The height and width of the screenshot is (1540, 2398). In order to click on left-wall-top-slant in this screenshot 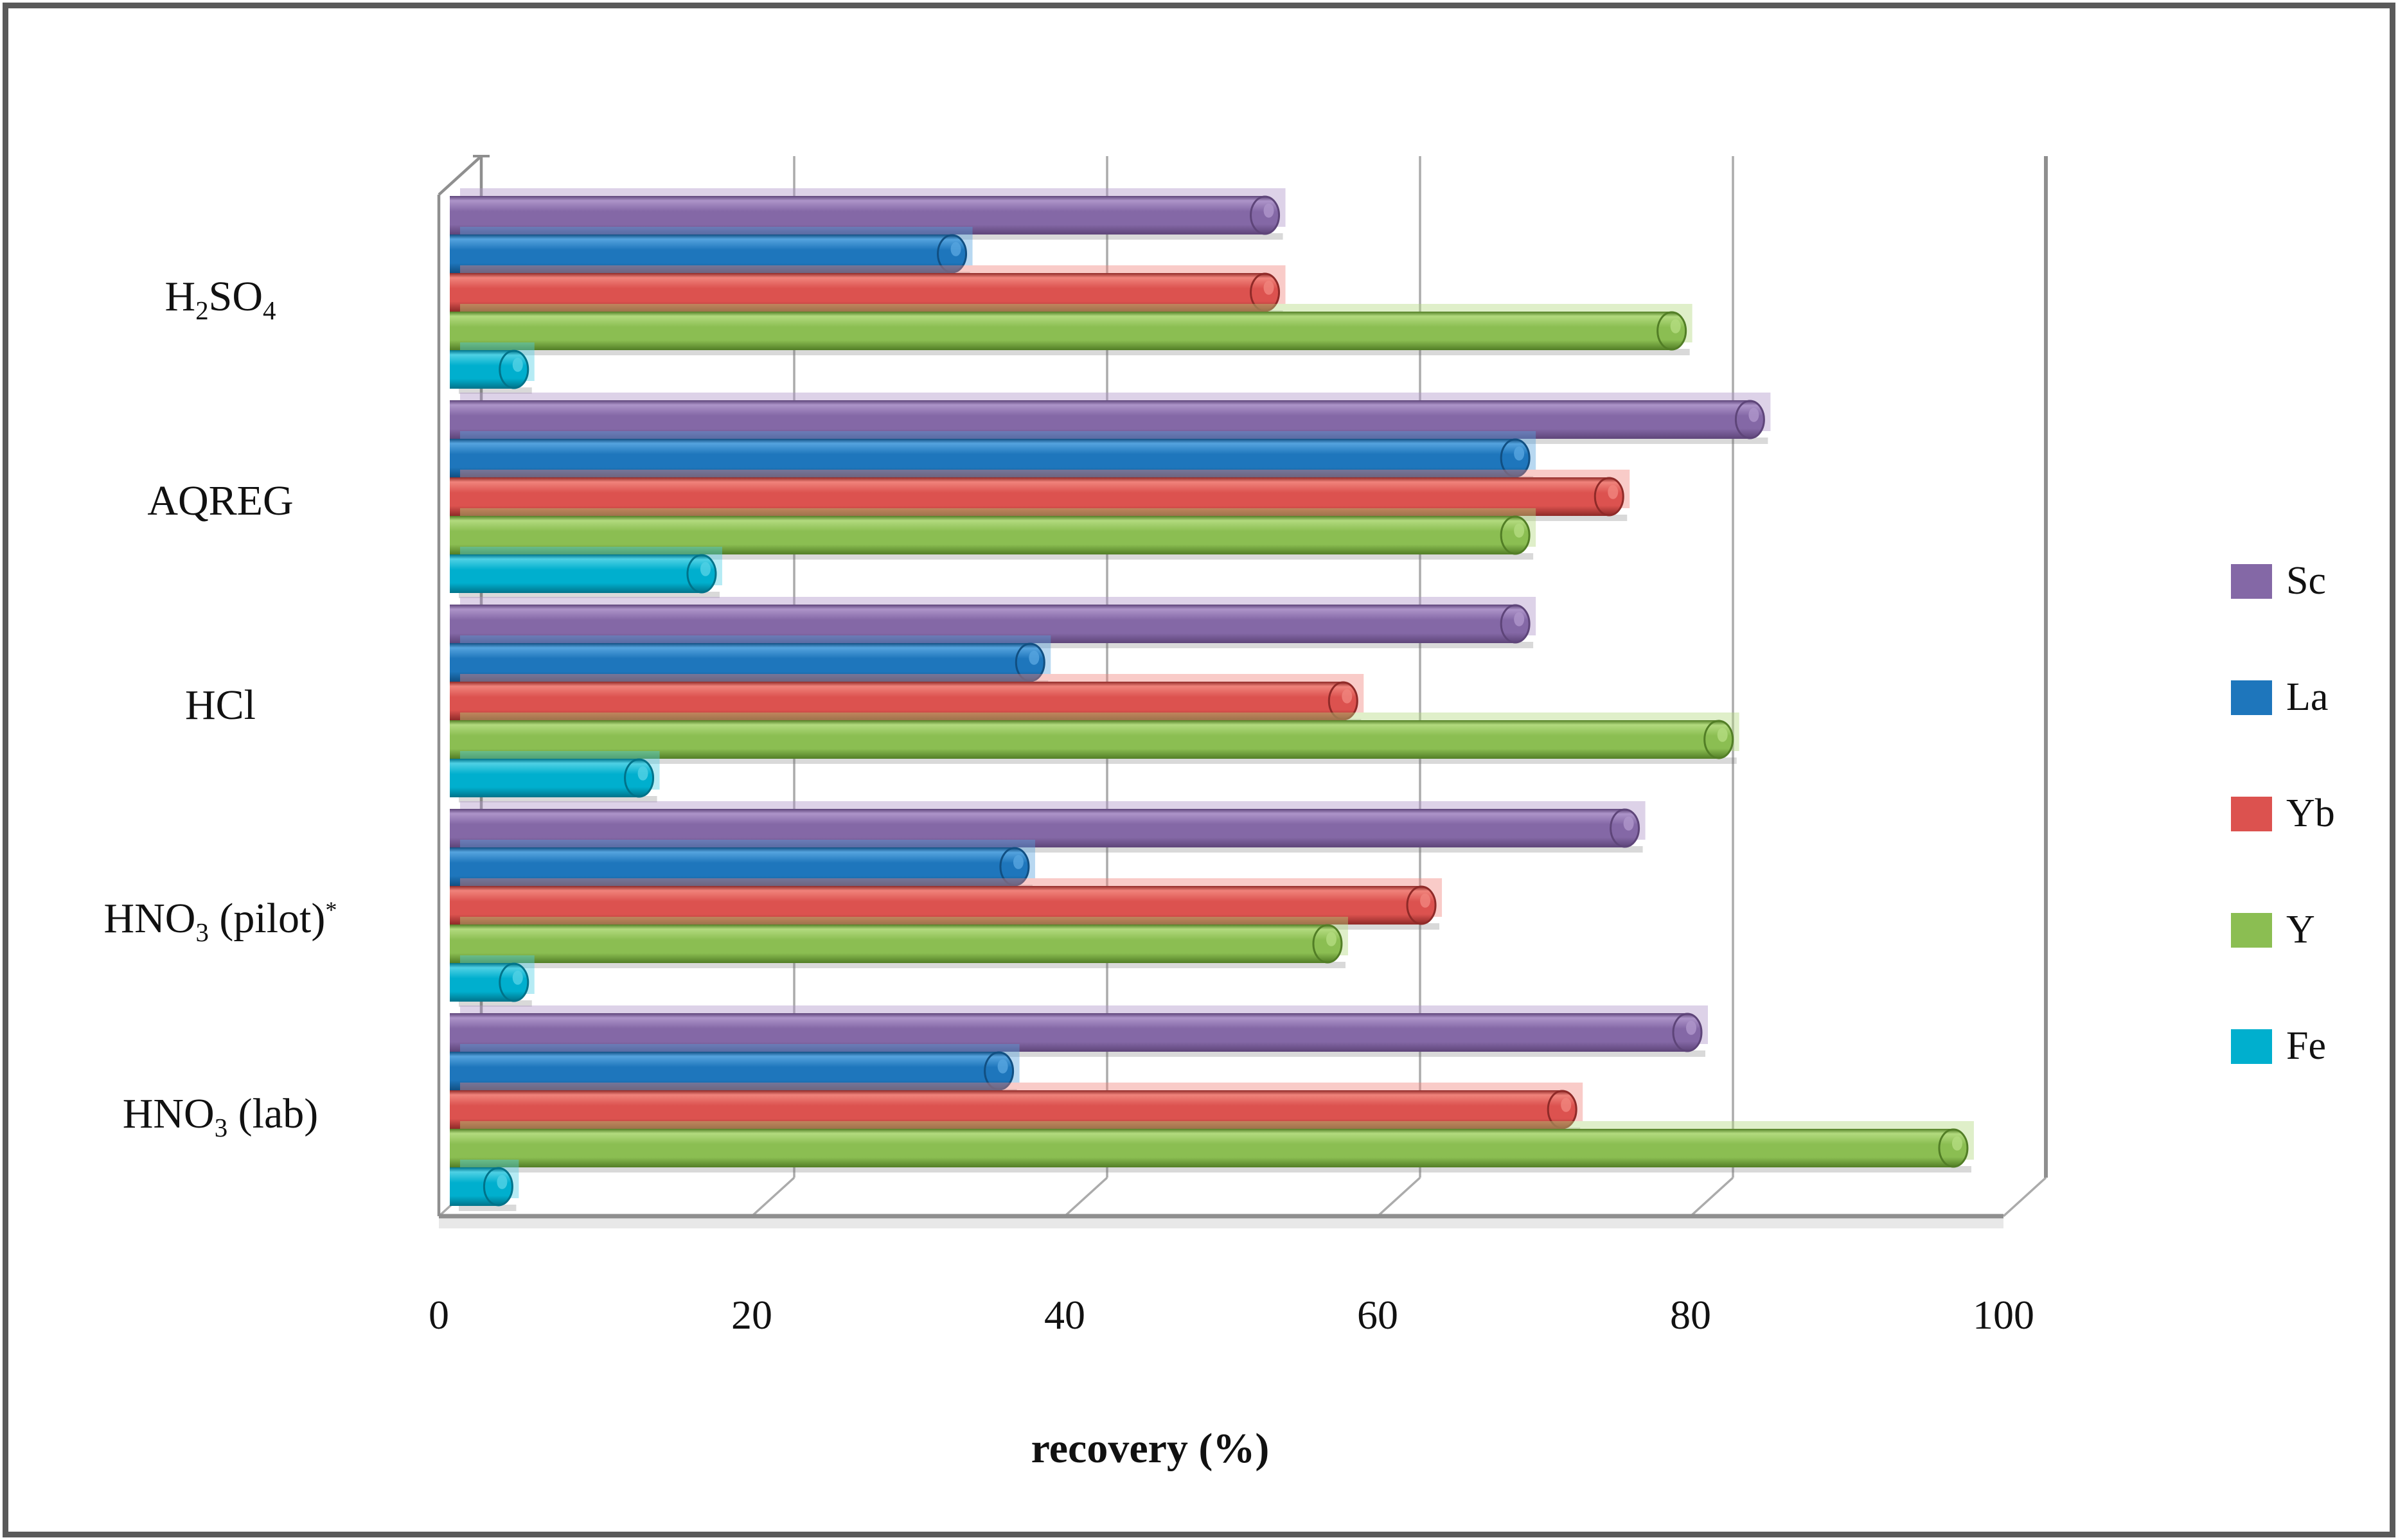, I will do `click(460, 175)`.